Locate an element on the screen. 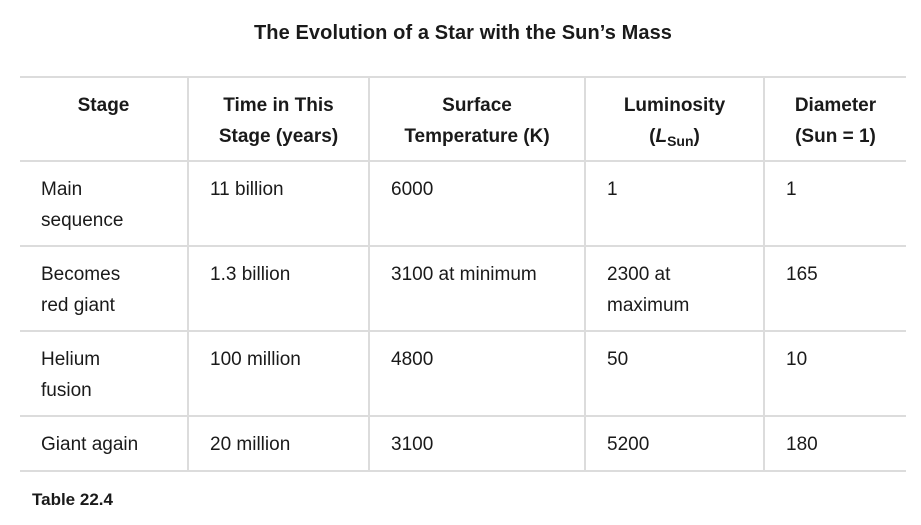 This screenshot has height=525, width=921. cell-time: 100 million is located at coordinates (278, 373).